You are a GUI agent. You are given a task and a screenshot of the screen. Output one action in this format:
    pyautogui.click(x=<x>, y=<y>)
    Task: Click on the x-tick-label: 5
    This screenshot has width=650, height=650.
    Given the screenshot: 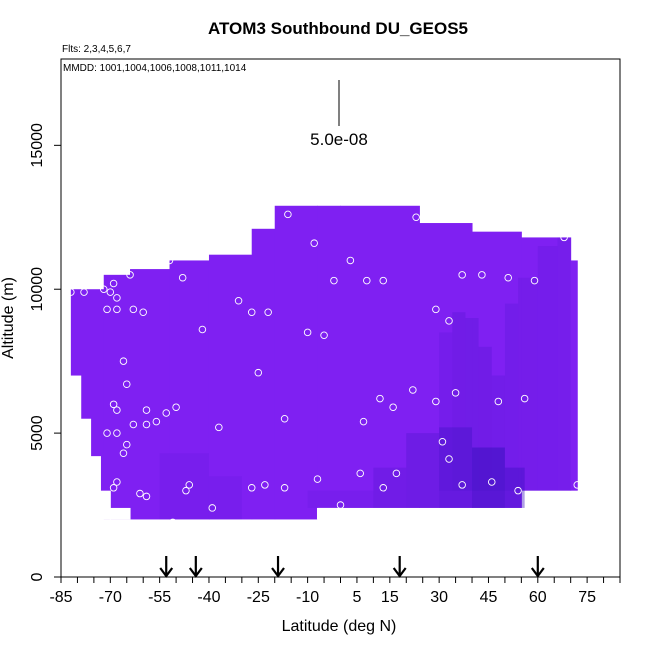 What is the action you would take?
    pyautogui.click(x=356, y=597)
    